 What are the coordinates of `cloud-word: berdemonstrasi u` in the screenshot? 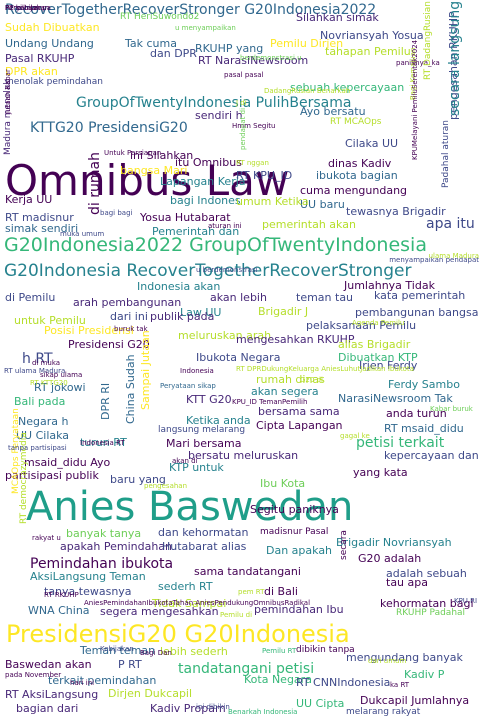 It's located at (271, 58).